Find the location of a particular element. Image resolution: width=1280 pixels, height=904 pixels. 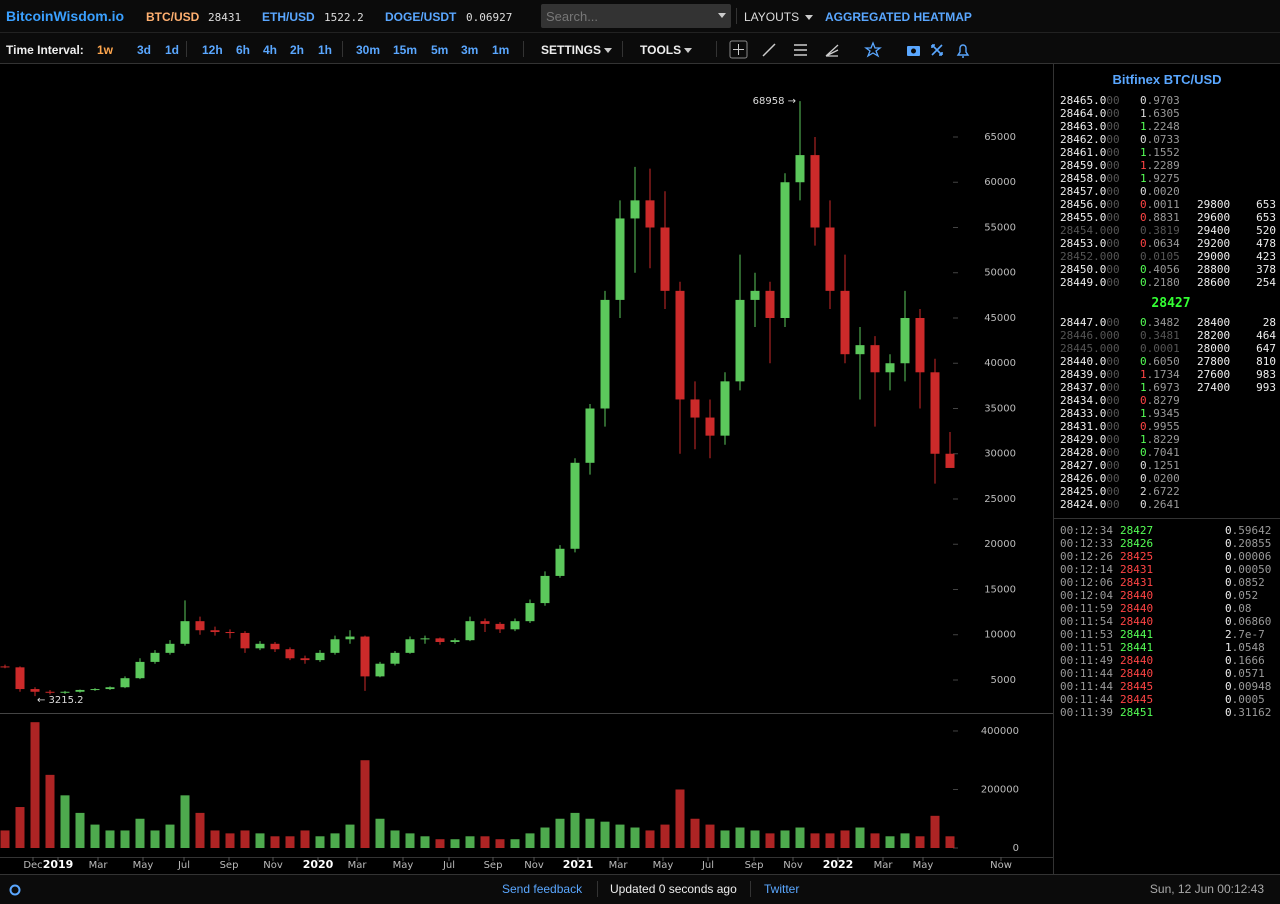

trade-price: 28431 is located at coordinates (1137, 582).